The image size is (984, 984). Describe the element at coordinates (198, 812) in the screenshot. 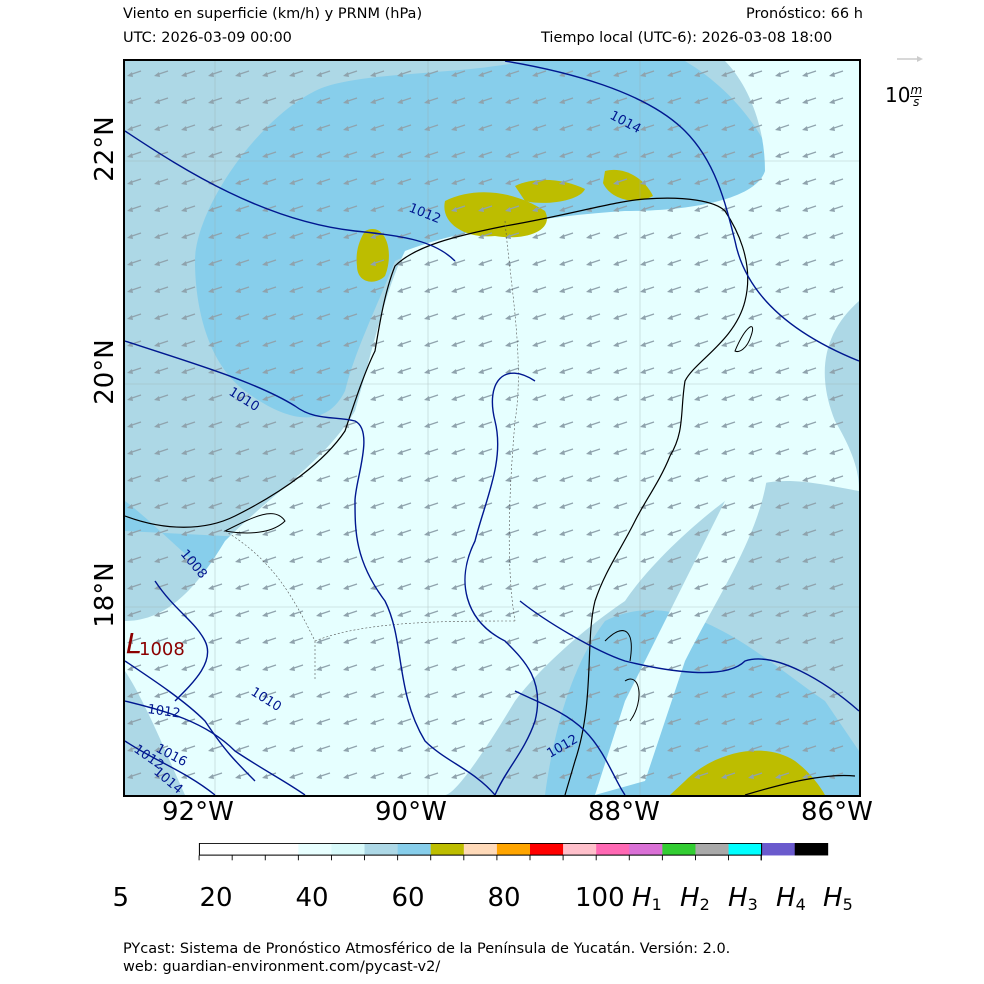

I see `lon-label-92w: 92°W` at that location.